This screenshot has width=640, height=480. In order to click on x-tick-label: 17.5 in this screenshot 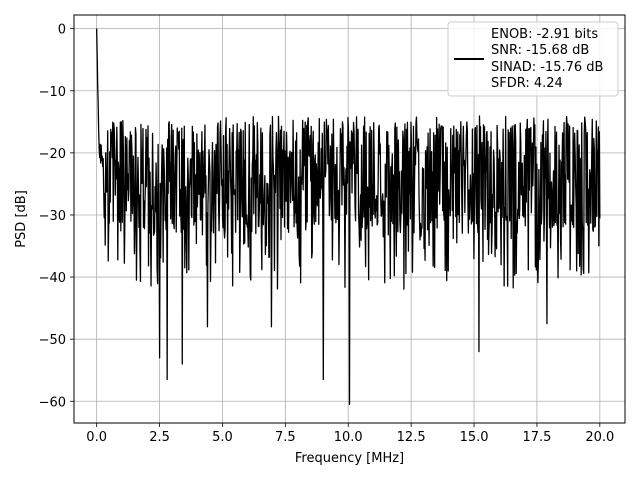, I will do `click(536, 437)`.